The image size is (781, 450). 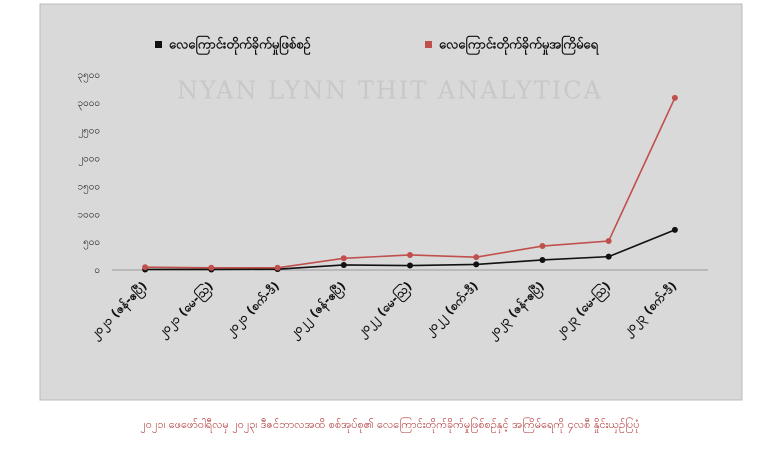 What do you see at coordinates (240, 45) in the screenshot?
I see `legend-label: လေကြောင်းတိုက်ခိုက်မှုဖြစ်စဉ်` at bounding box center [240, 45].